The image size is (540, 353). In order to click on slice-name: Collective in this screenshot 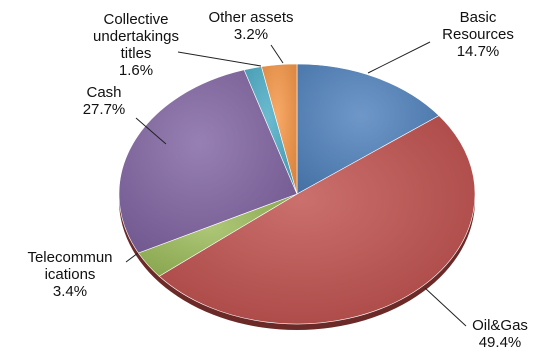, I will do `click(135, 19)`.